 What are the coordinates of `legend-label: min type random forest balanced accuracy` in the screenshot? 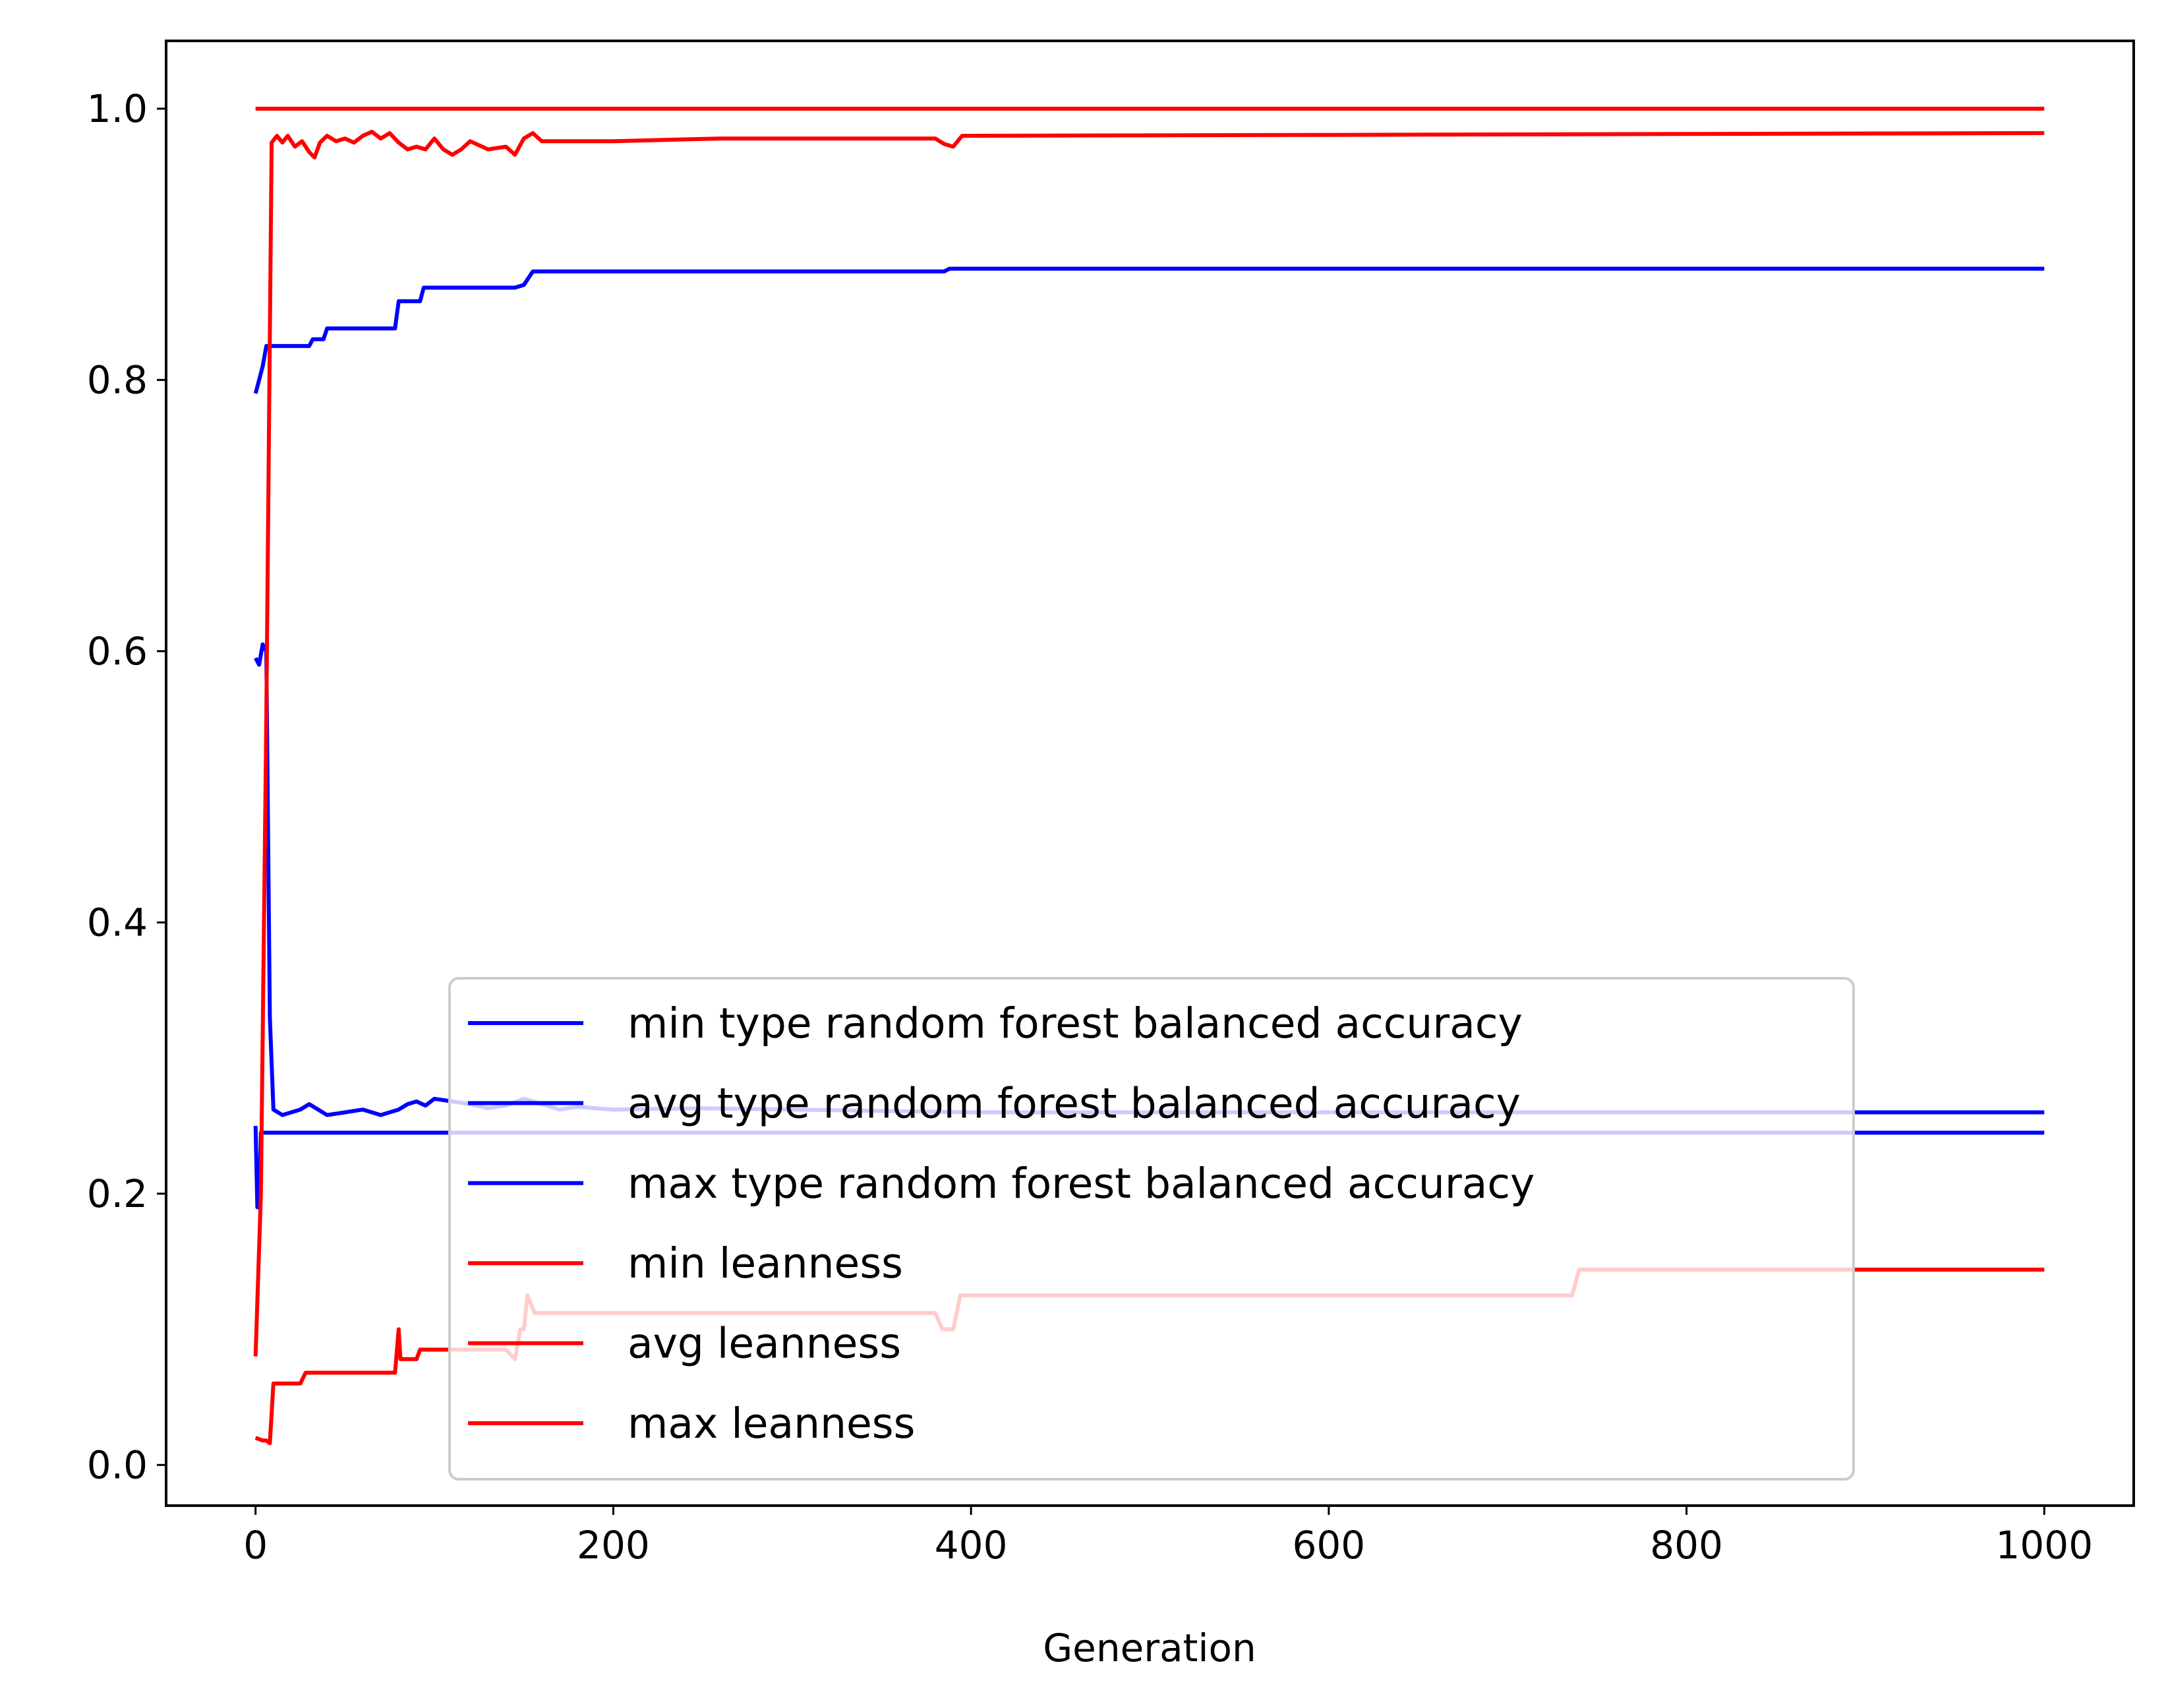 It's located at (1075, 1023).